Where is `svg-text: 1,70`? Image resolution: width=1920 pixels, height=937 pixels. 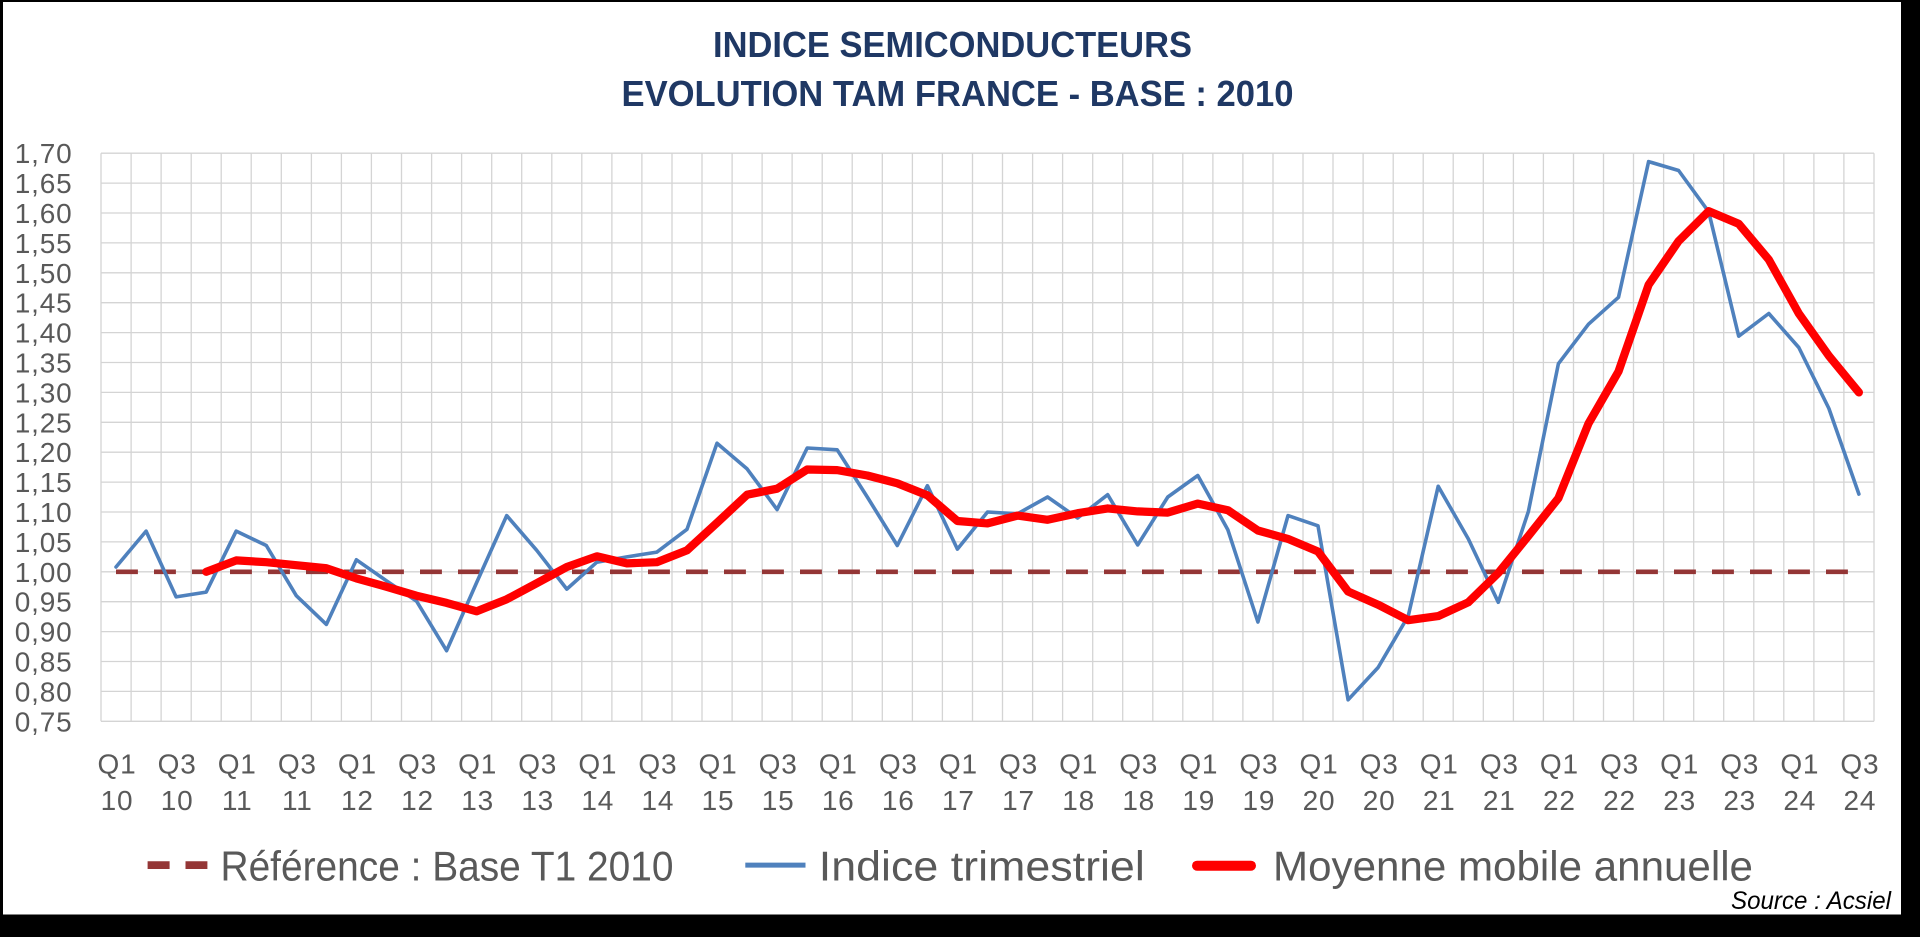
svg-text: 1,70 is located at coordinates (44, 153).